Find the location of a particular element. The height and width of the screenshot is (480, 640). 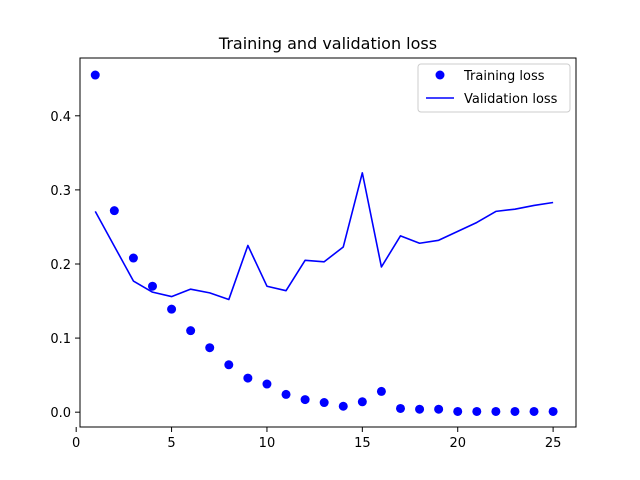

x-tick-label: 20 is located at coordinates (457, 443).